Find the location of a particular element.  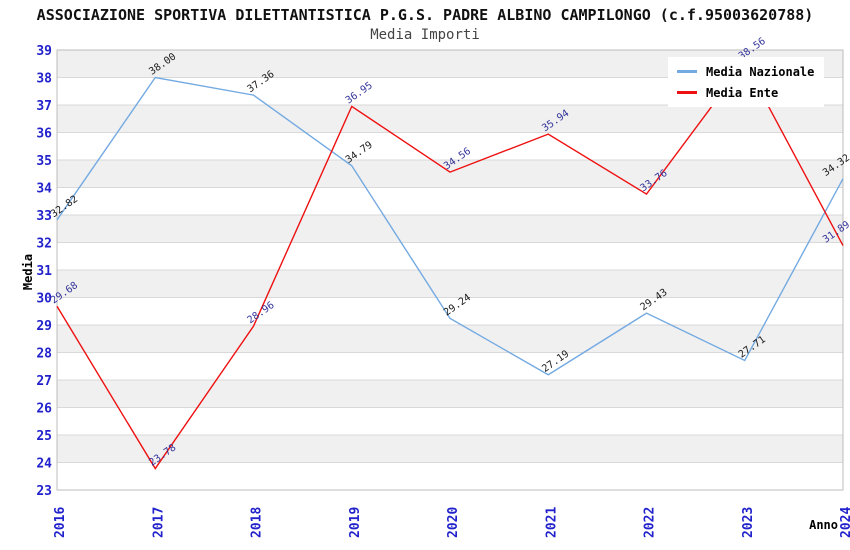

y-tick-label: 29 is located at coordinates (44, 326).